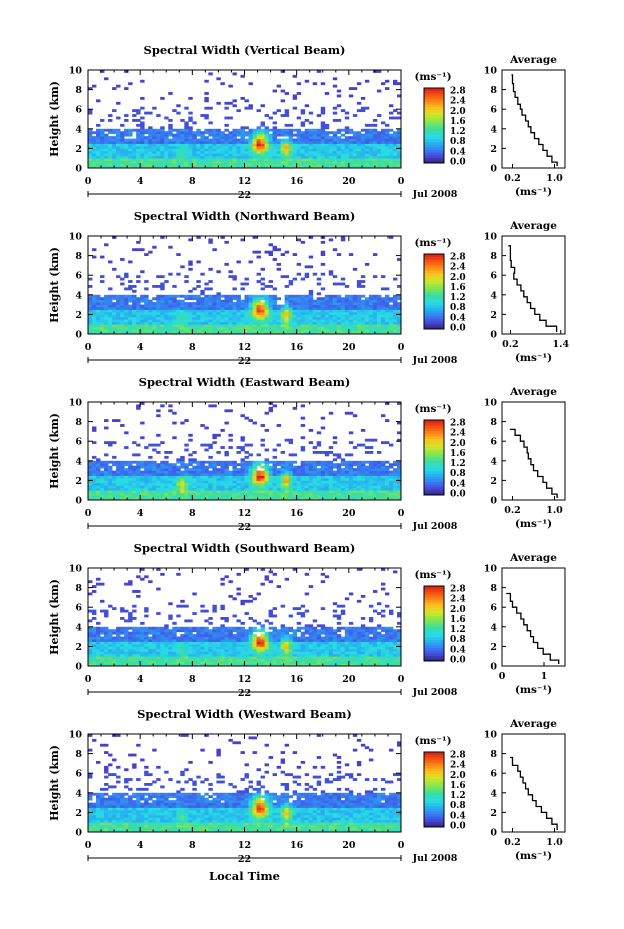 The width and height of the screenshot is (624, 929). I want to click on y-tick-label: 2, so click(78, 149).